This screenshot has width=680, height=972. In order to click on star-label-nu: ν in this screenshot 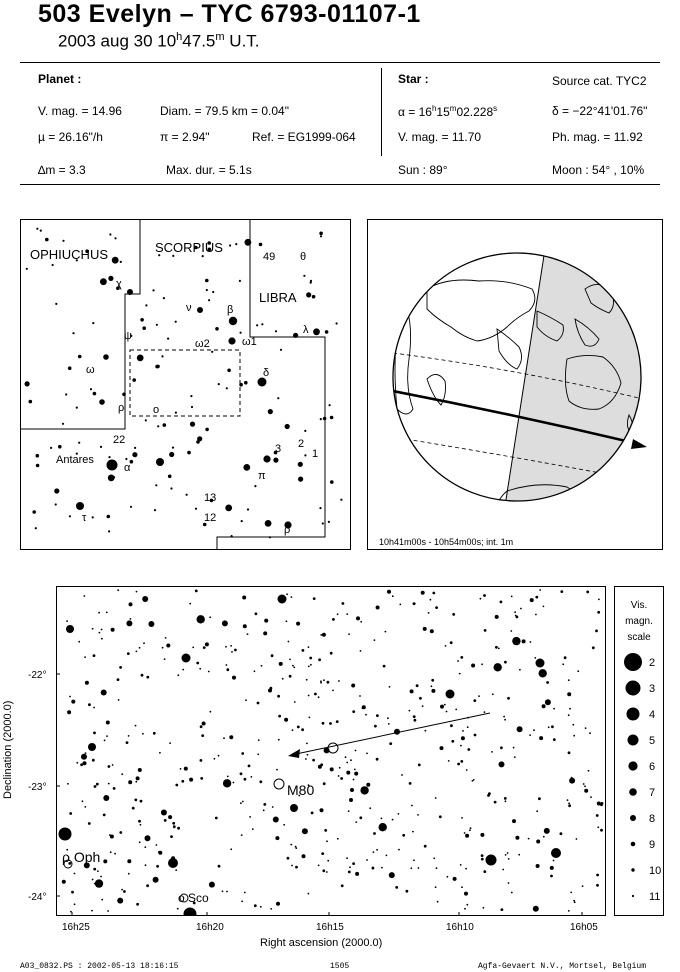, I will do `click(189, 308)`.